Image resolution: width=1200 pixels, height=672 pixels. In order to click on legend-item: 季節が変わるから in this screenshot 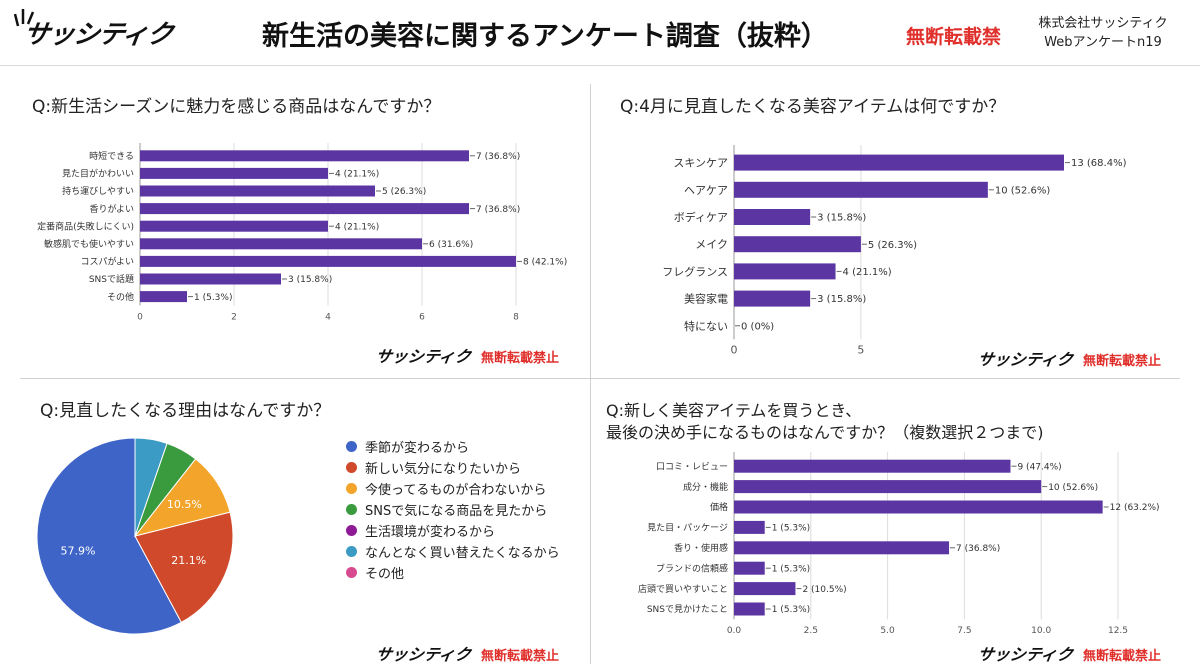, I will do `click(453, 446)`.